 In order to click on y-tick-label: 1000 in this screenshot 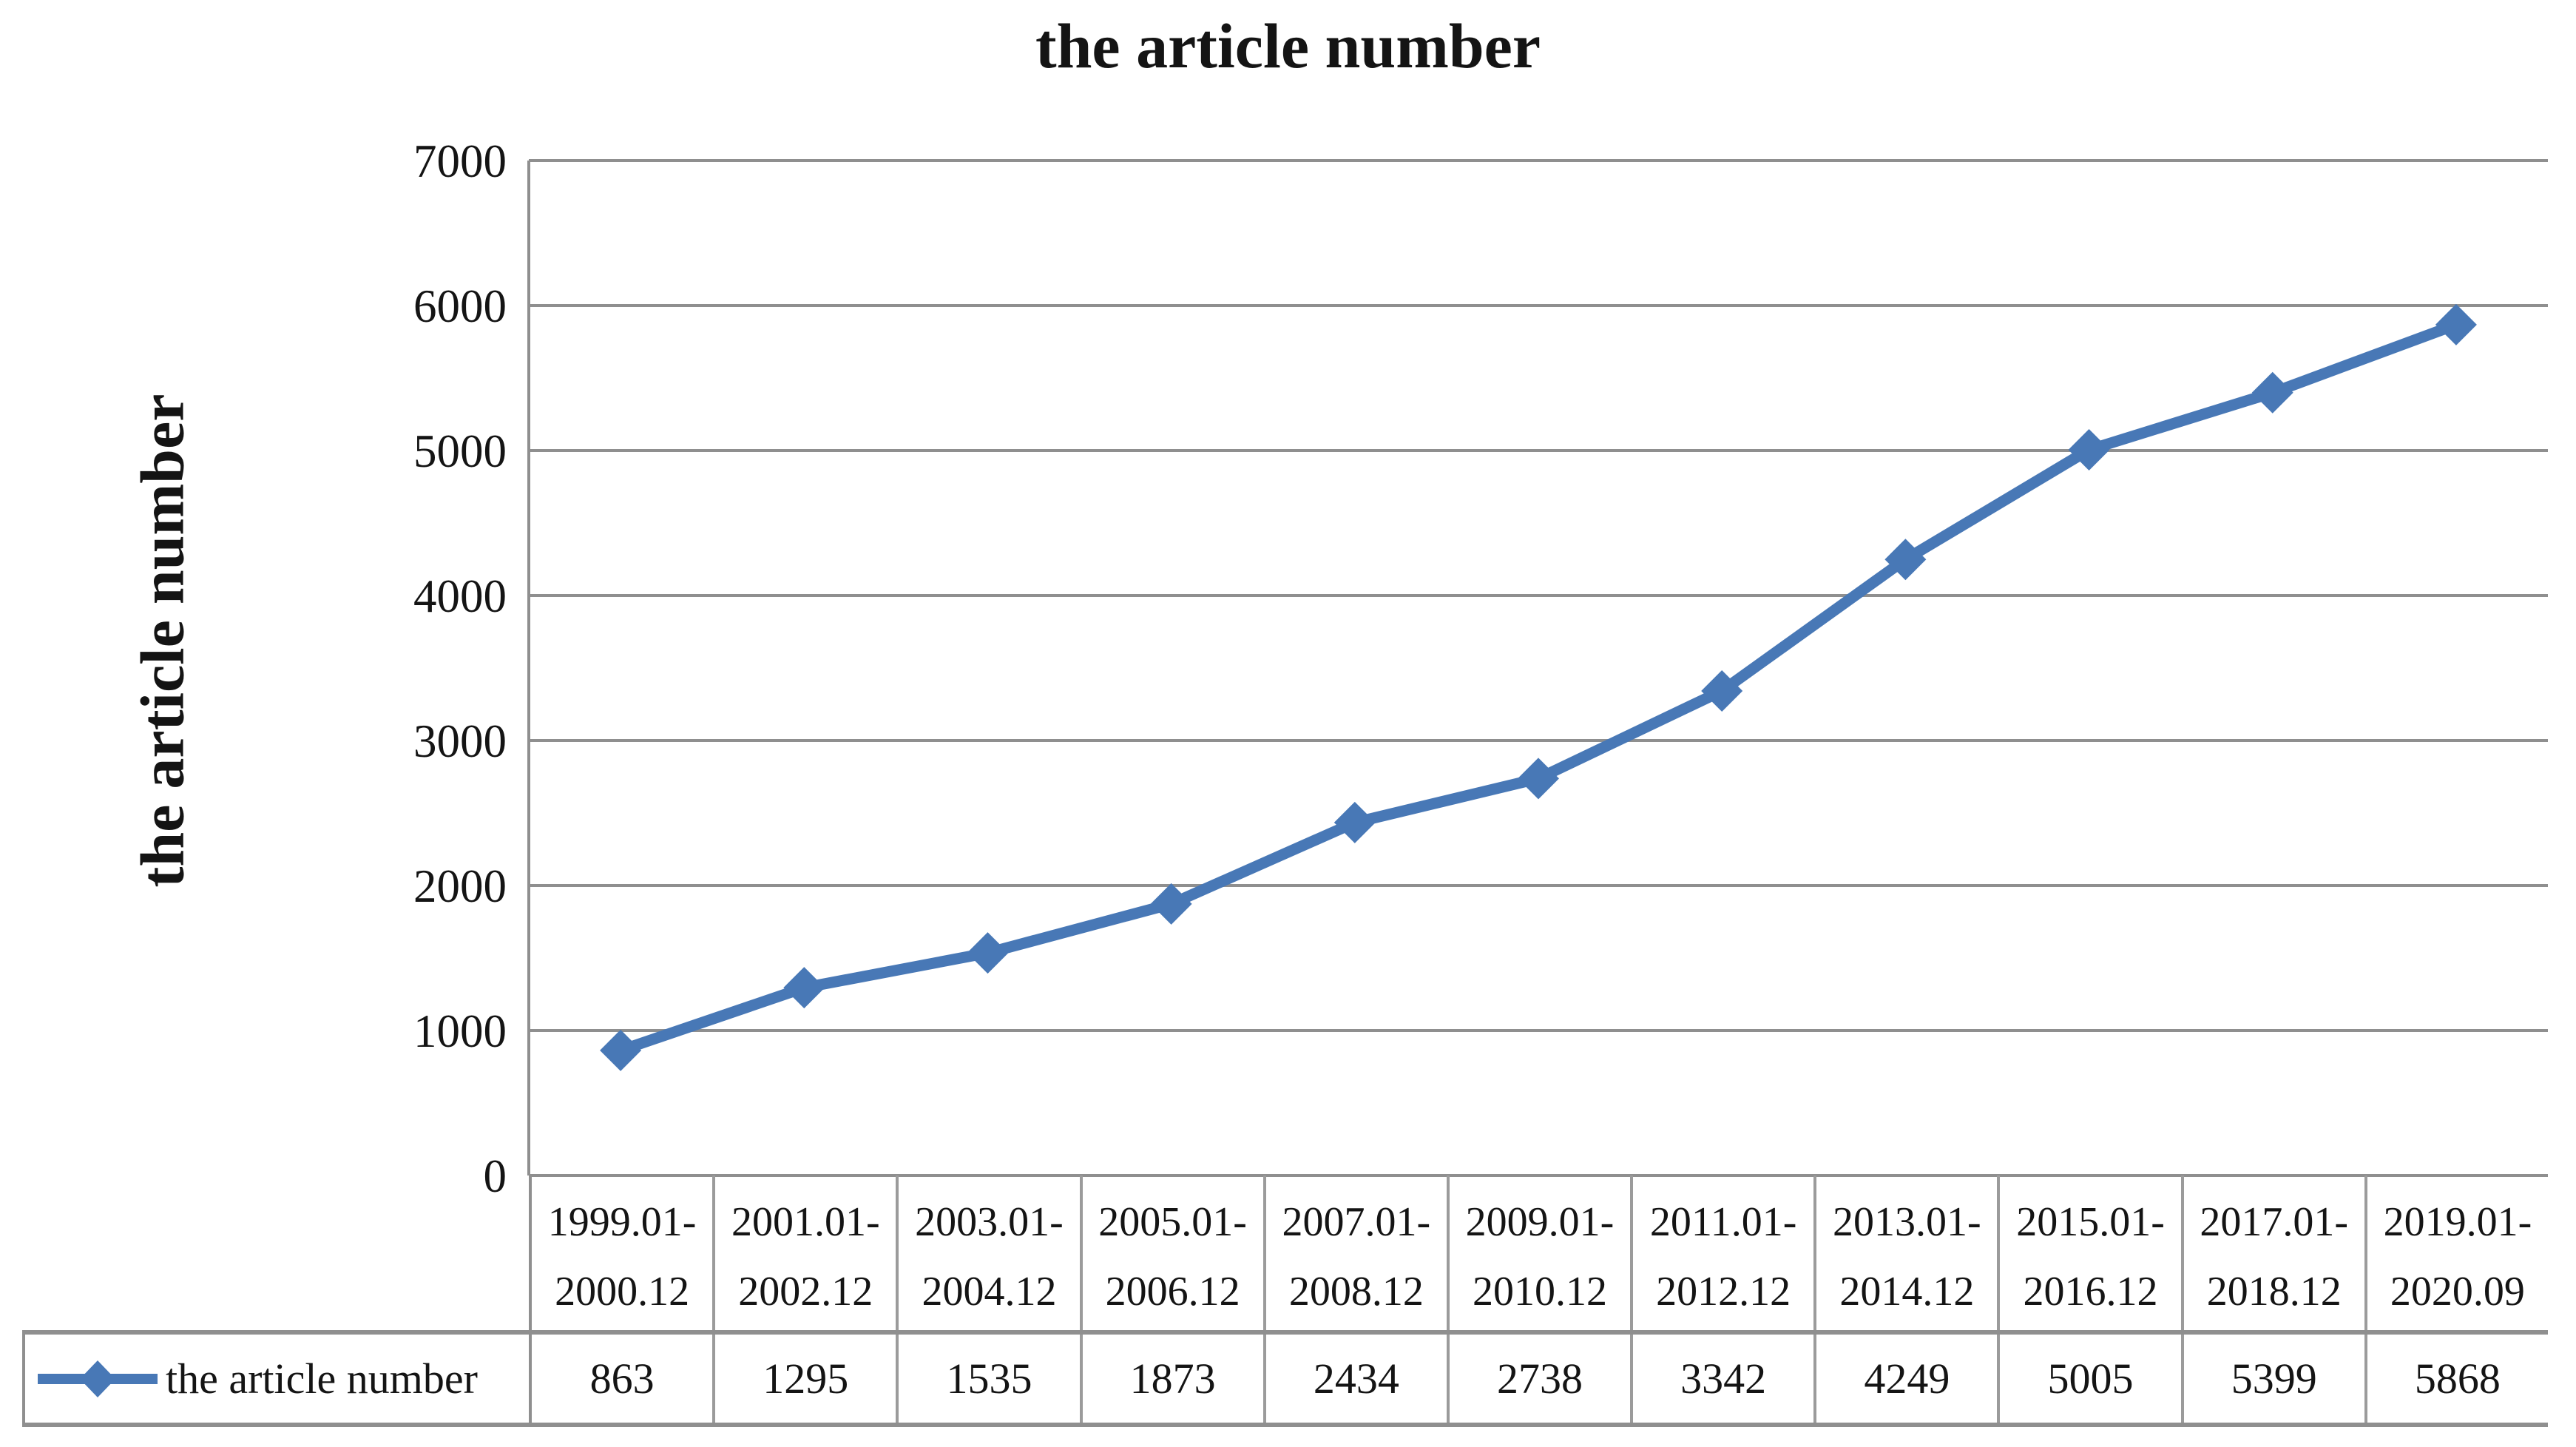, I will do `click(460, 1031)`.